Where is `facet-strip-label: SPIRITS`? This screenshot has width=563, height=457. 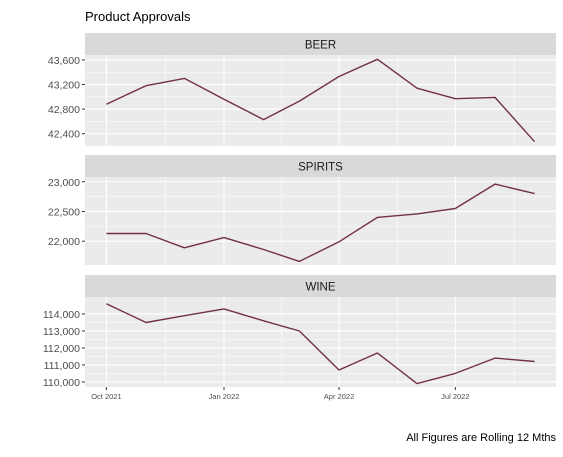 facet-strip-label: SPIRITS is located at coordinates (320, 168).